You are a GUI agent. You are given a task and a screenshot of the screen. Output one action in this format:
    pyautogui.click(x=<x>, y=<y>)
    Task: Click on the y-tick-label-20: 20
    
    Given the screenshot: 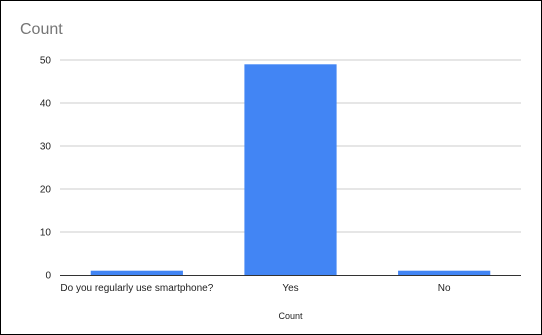 What is the action you would take?
    pyautogui.click(x=46, y=190)
    